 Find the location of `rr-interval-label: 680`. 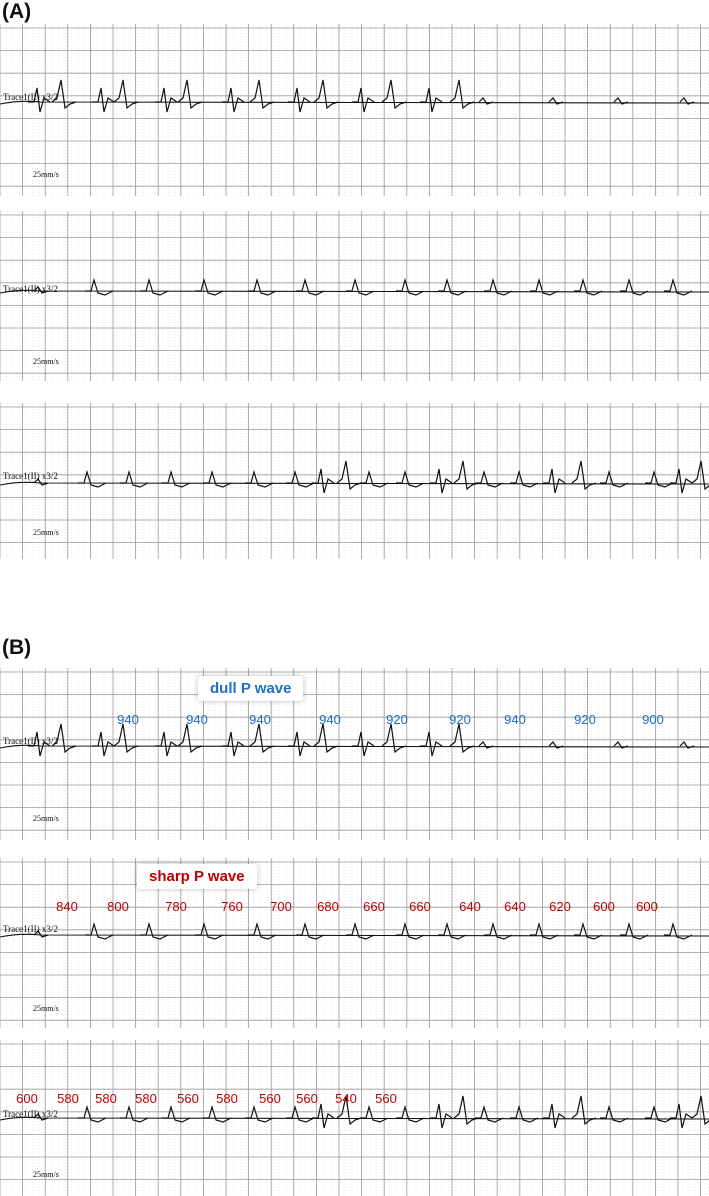

rr-interval-label: 680 is located at coordinates (328, 906).